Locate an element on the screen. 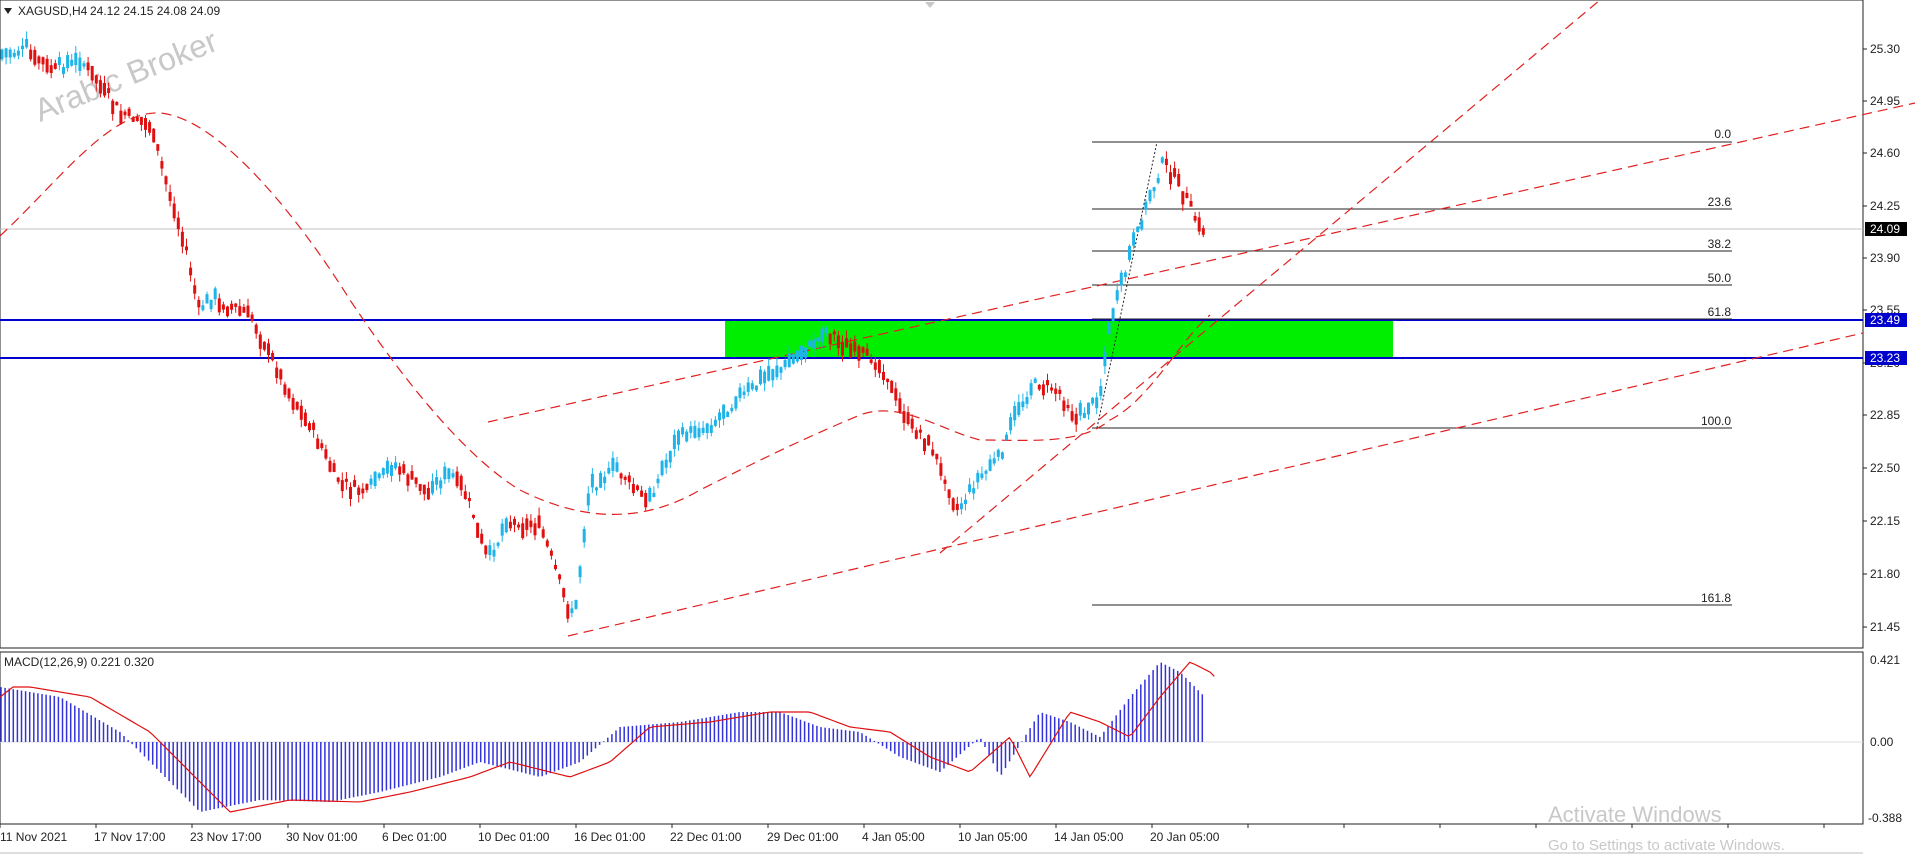 This screenshot has width=1915, height=864. x-axis-label: 10 Dec 01:00 is located at coordinates (514, 837).